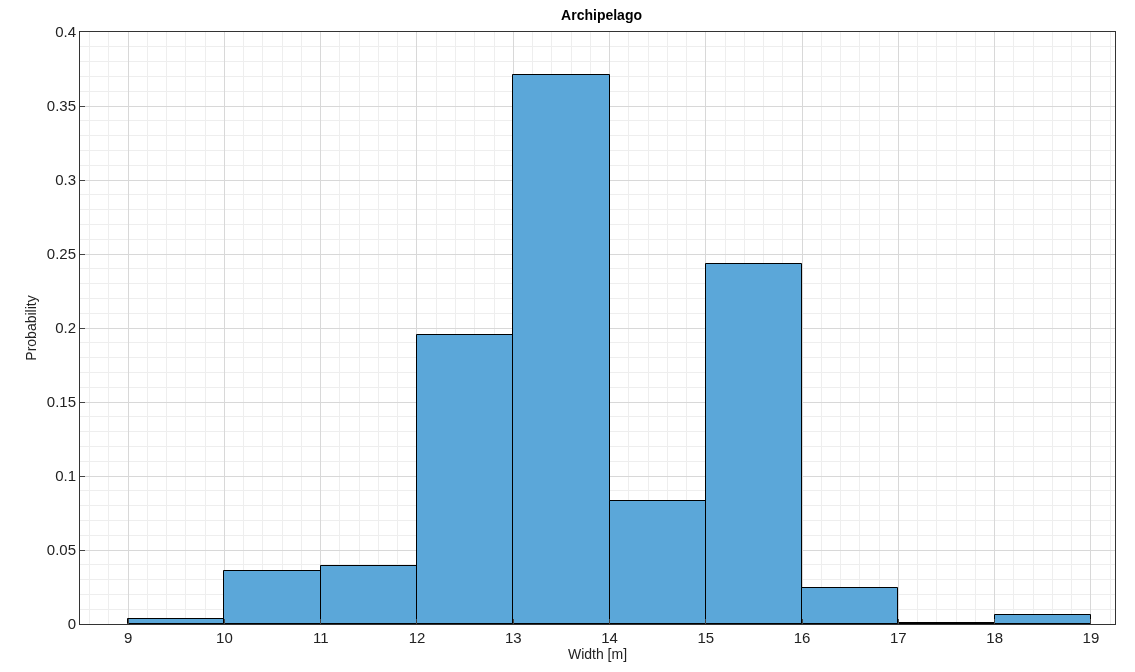  What do you see at coordinates (61, 254) in the screenshot?
I see `y-tick-label: 0.25` at bounding box center [61, 254].